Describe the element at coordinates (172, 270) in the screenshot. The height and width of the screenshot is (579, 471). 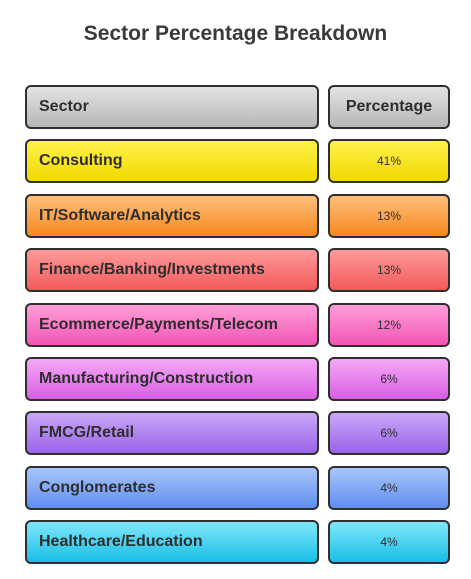
I see `sector-cell: Finance/Banking/Investments` at that location.